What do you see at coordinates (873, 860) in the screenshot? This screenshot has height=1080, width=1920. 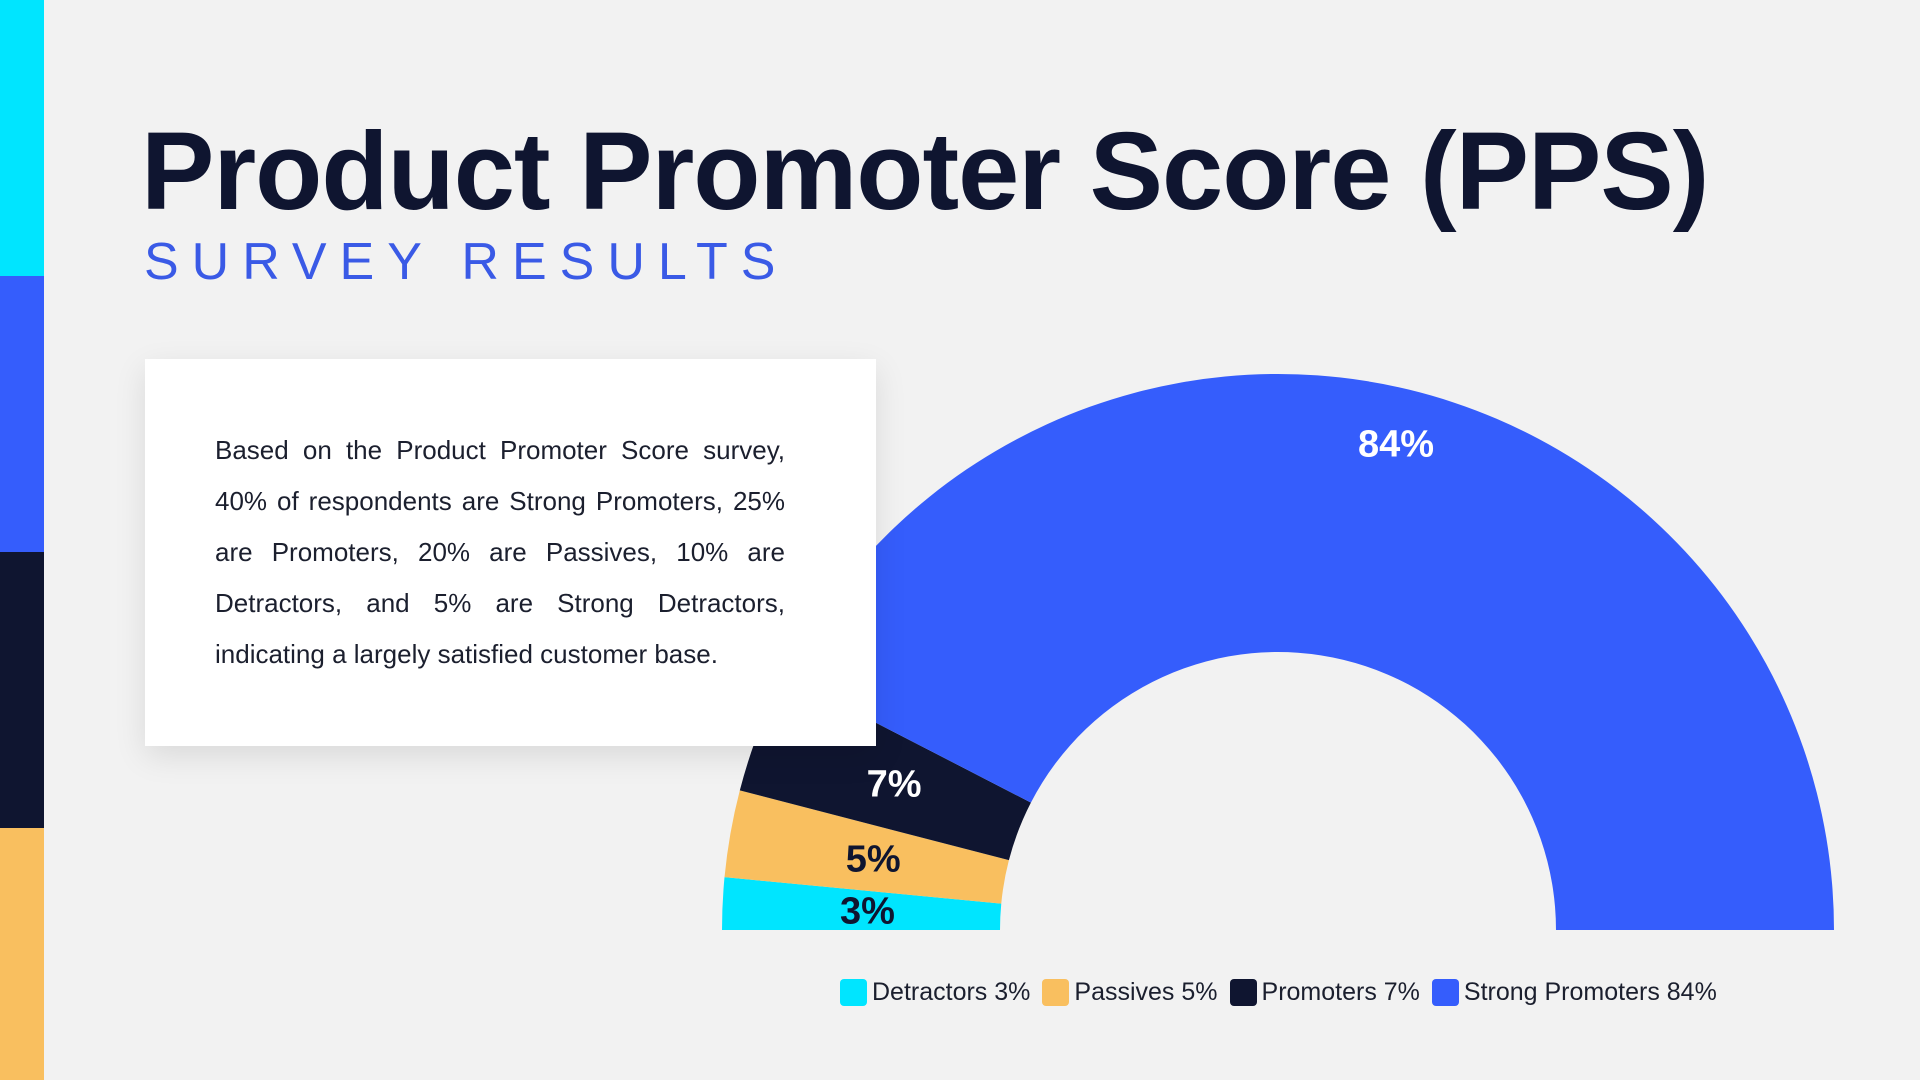 I see `data-label-passives: 5%` at bounding box center [873, 860].